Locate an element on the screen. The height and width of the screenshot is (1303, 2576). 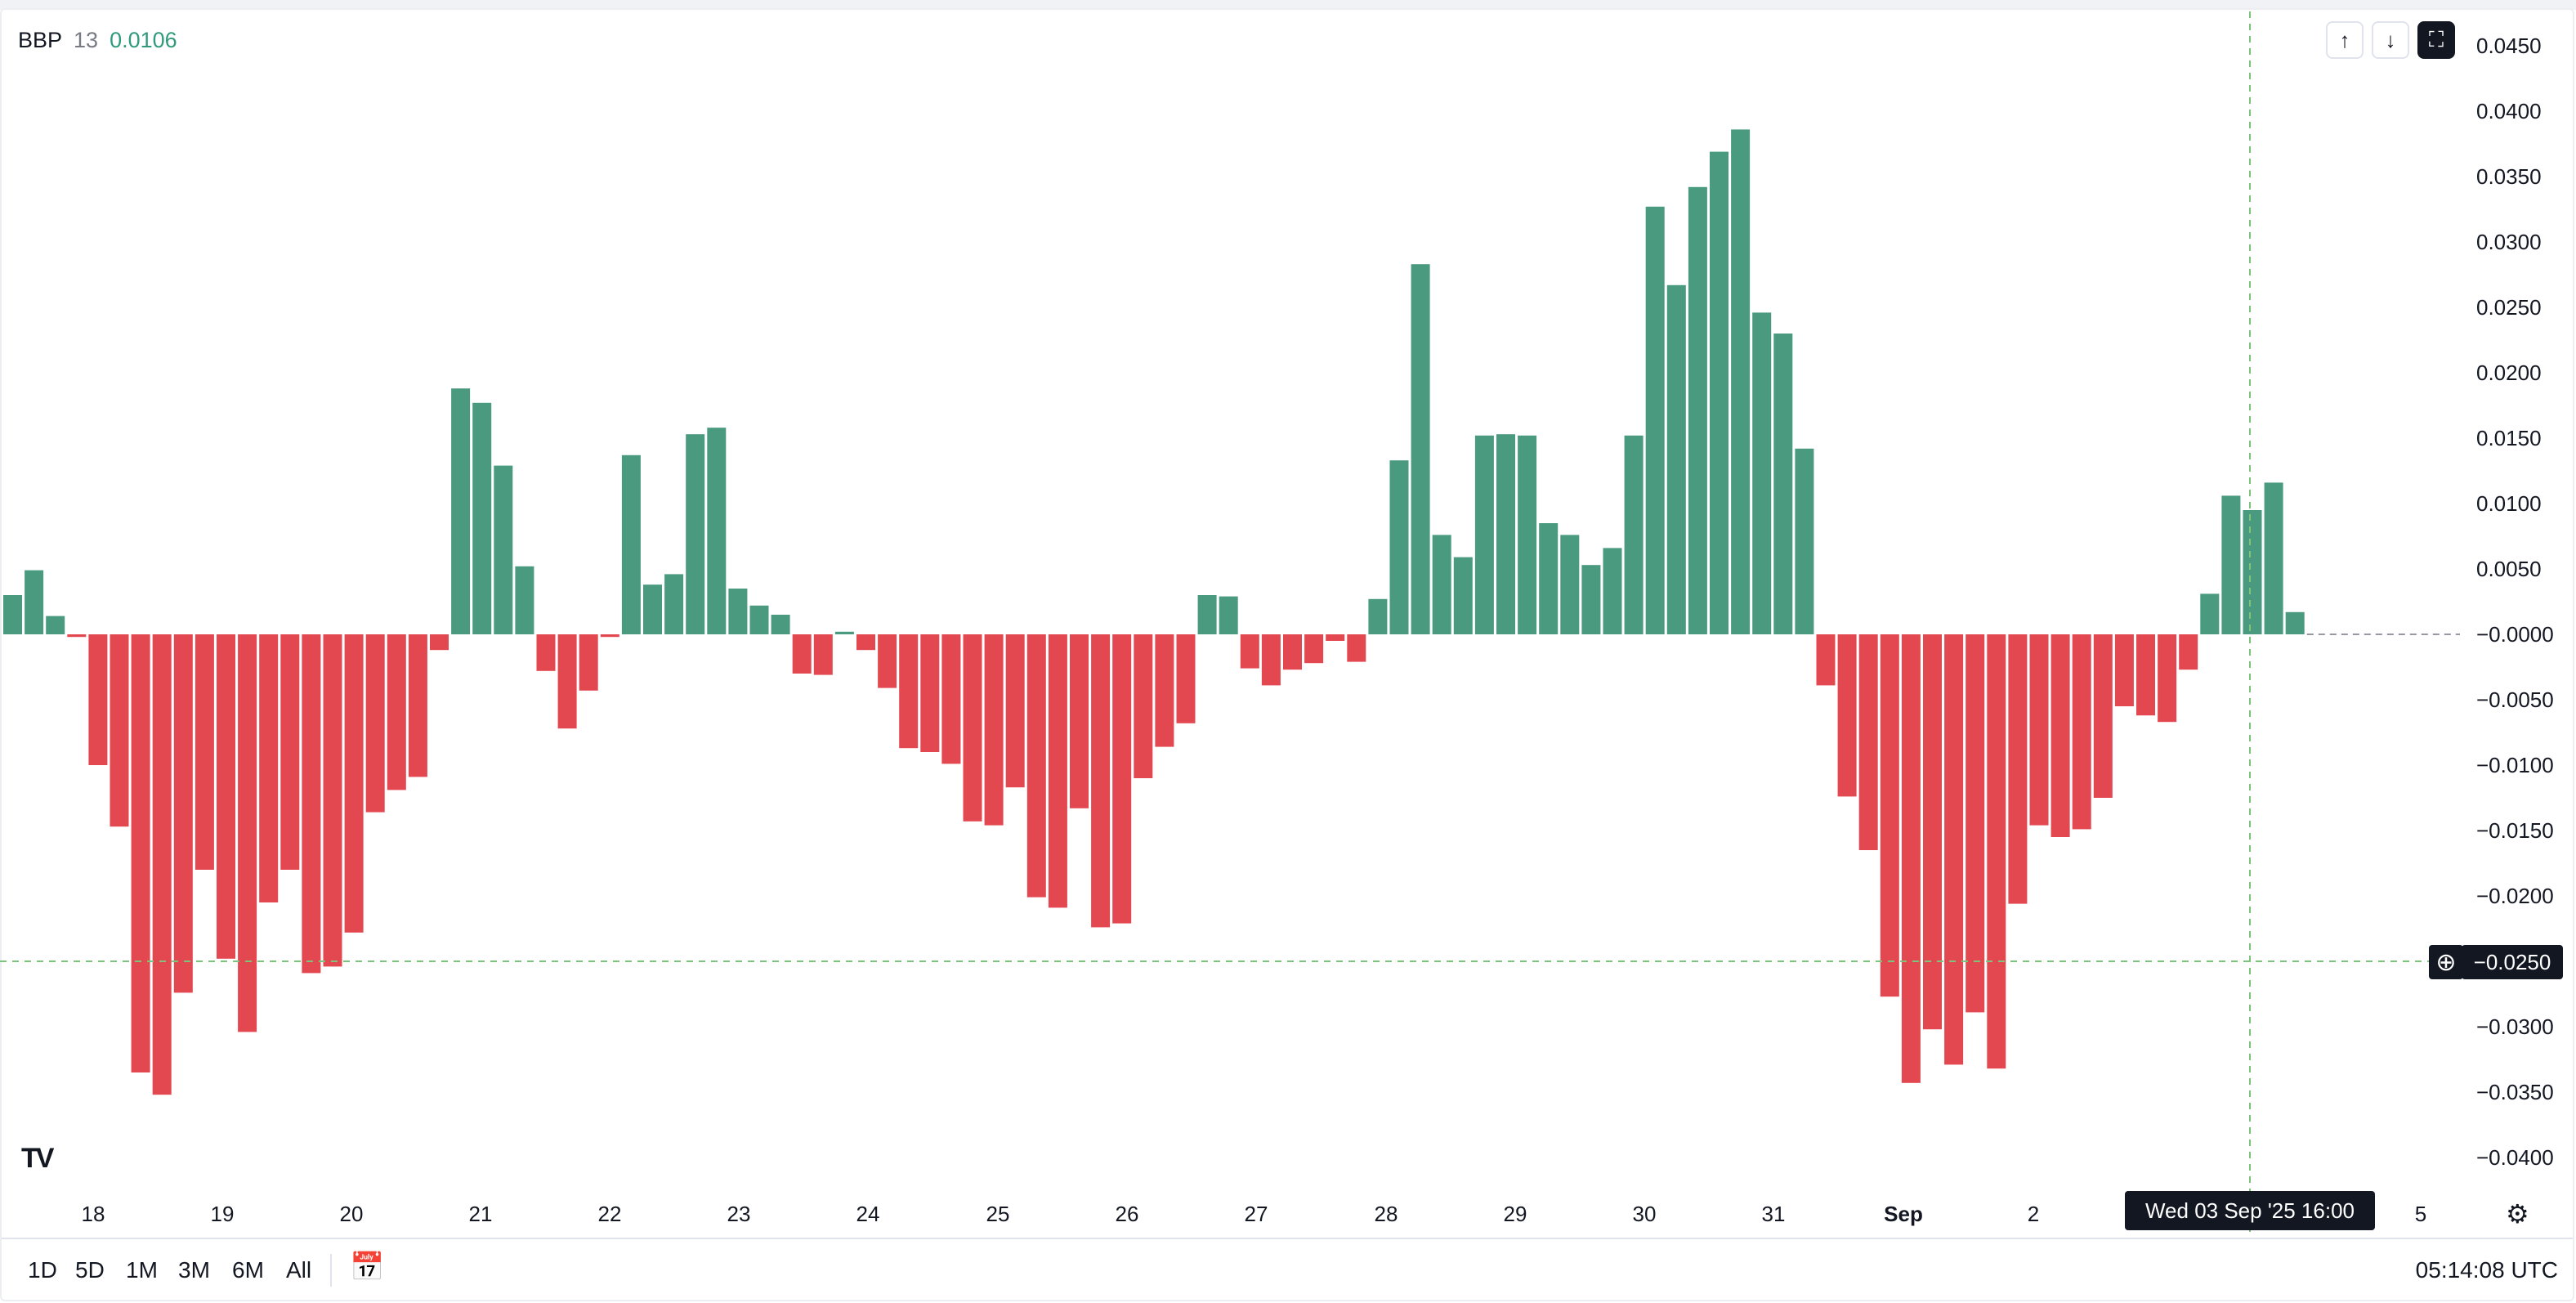
indicator-name: BBP is located at coordinates (40, 40).